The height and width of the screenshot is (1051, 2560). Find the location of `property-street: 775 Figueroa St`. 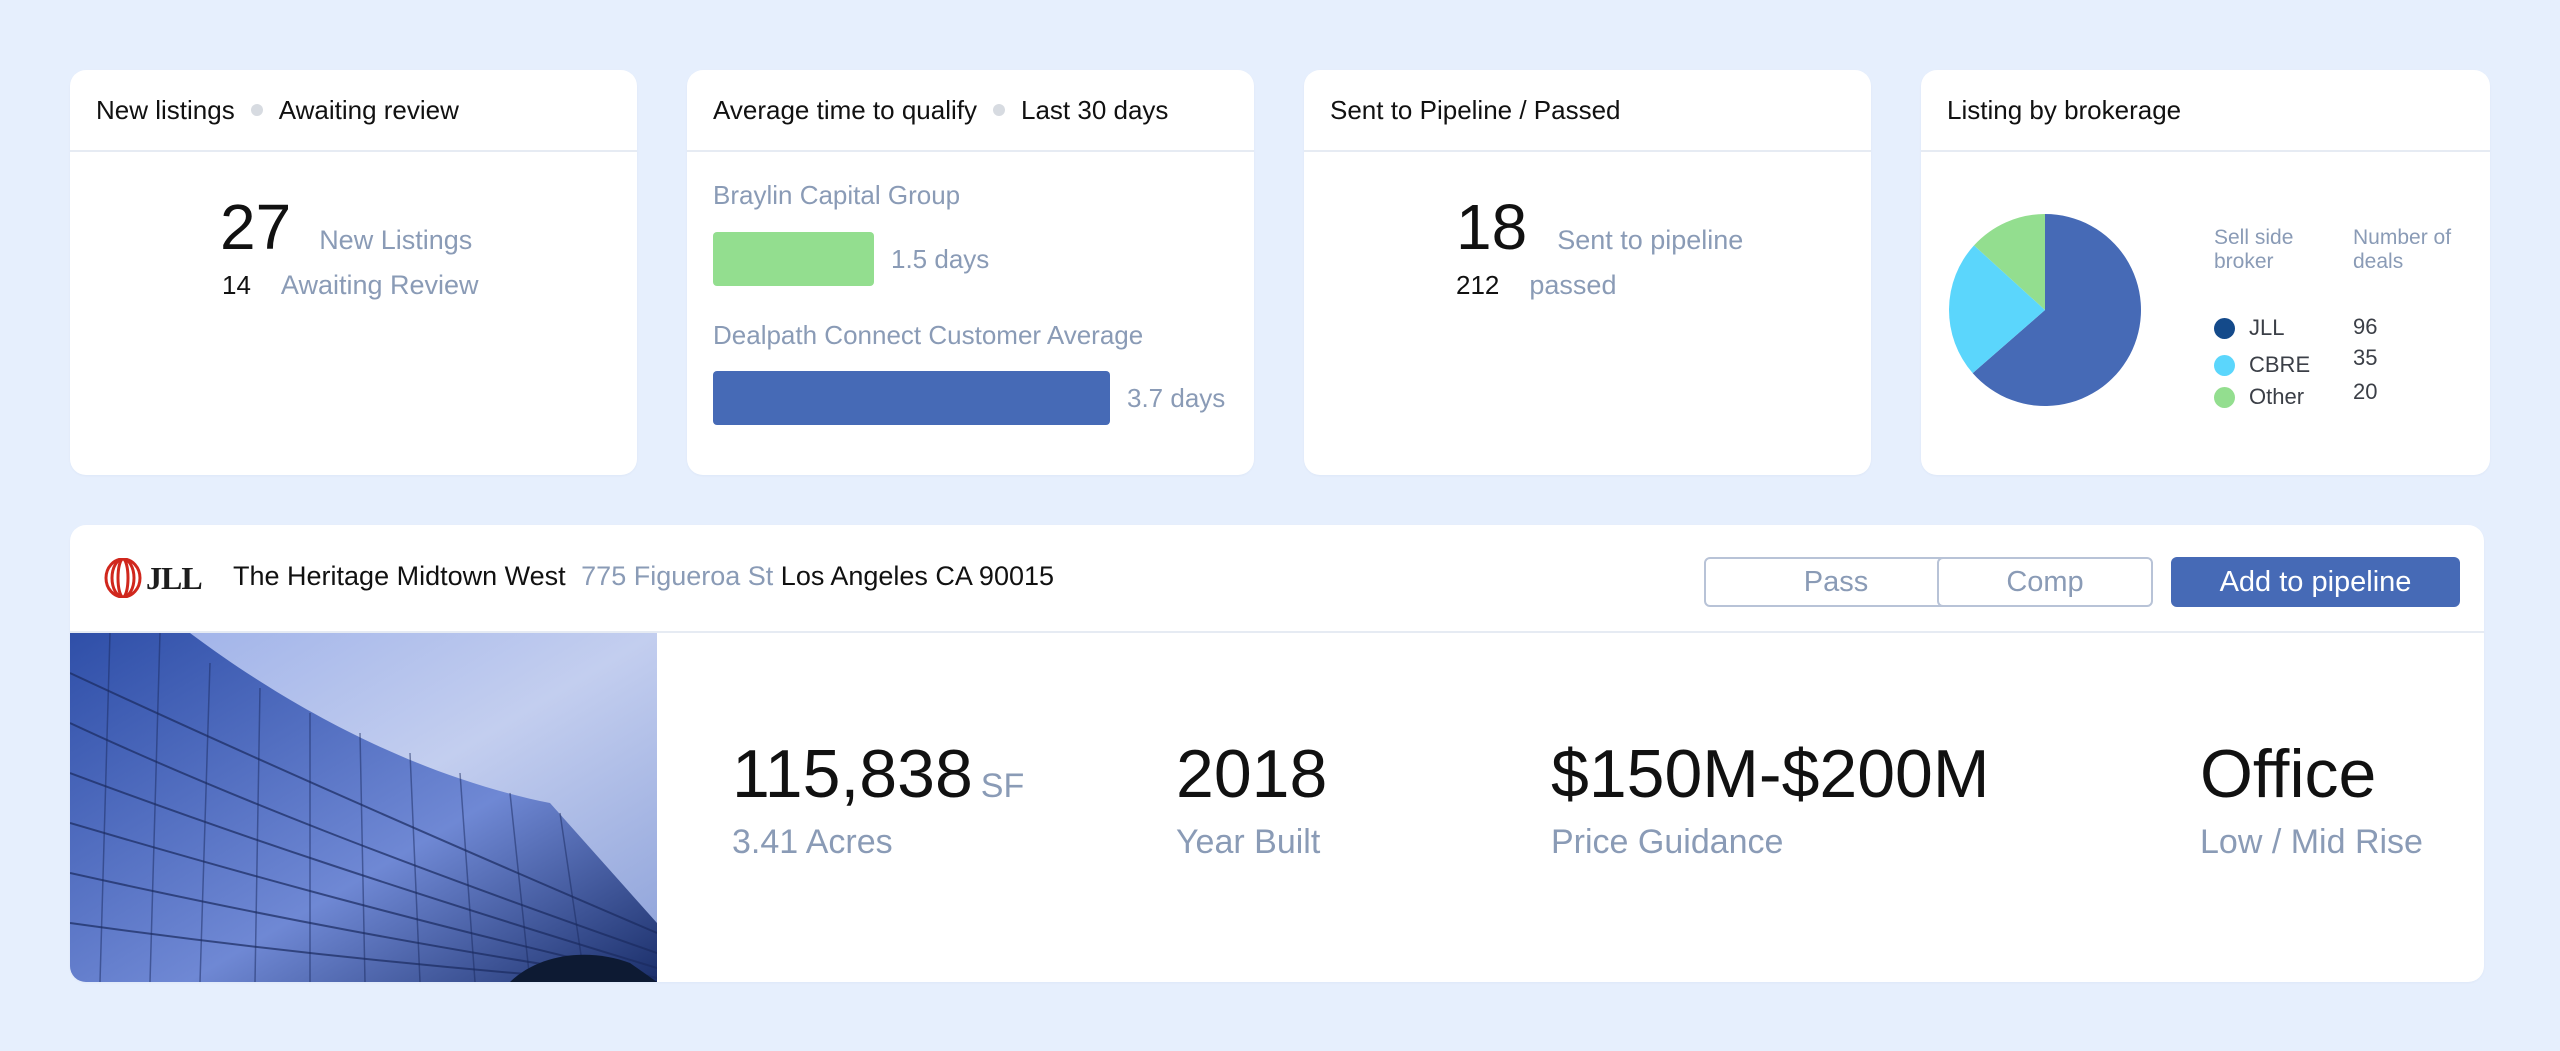

property-street: 775 Figueroa St is located at coordinates (677, 576).